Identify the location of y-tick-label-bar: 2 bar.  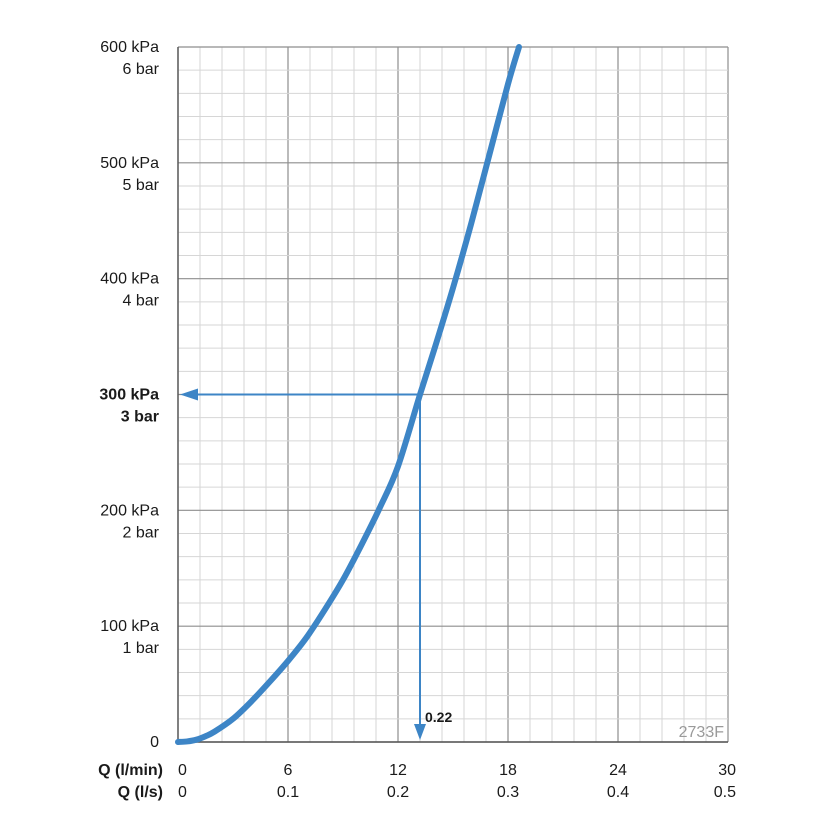
(141, 532).